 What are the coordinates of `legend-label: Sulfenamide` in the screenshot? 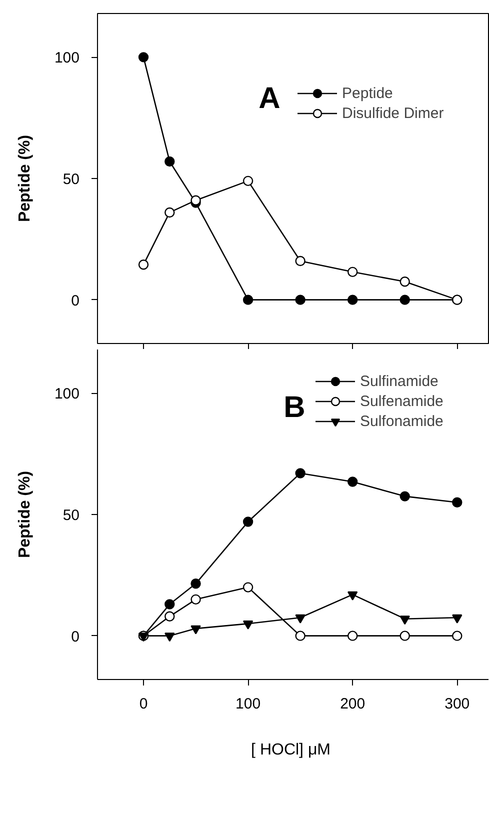 It's located at (402, 401).